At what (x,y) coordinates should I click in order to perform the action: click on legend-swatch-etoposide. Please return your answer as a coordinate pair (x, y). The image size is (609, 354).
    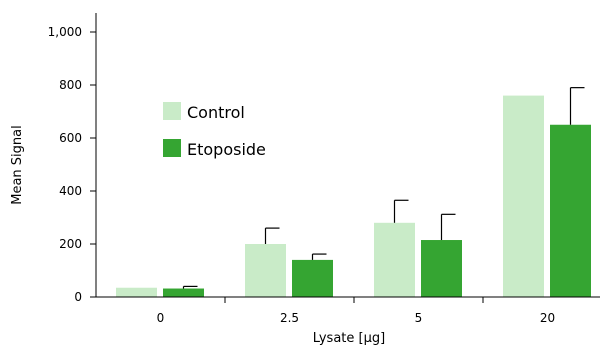
    Looking at the image, I should click on (172, 148).